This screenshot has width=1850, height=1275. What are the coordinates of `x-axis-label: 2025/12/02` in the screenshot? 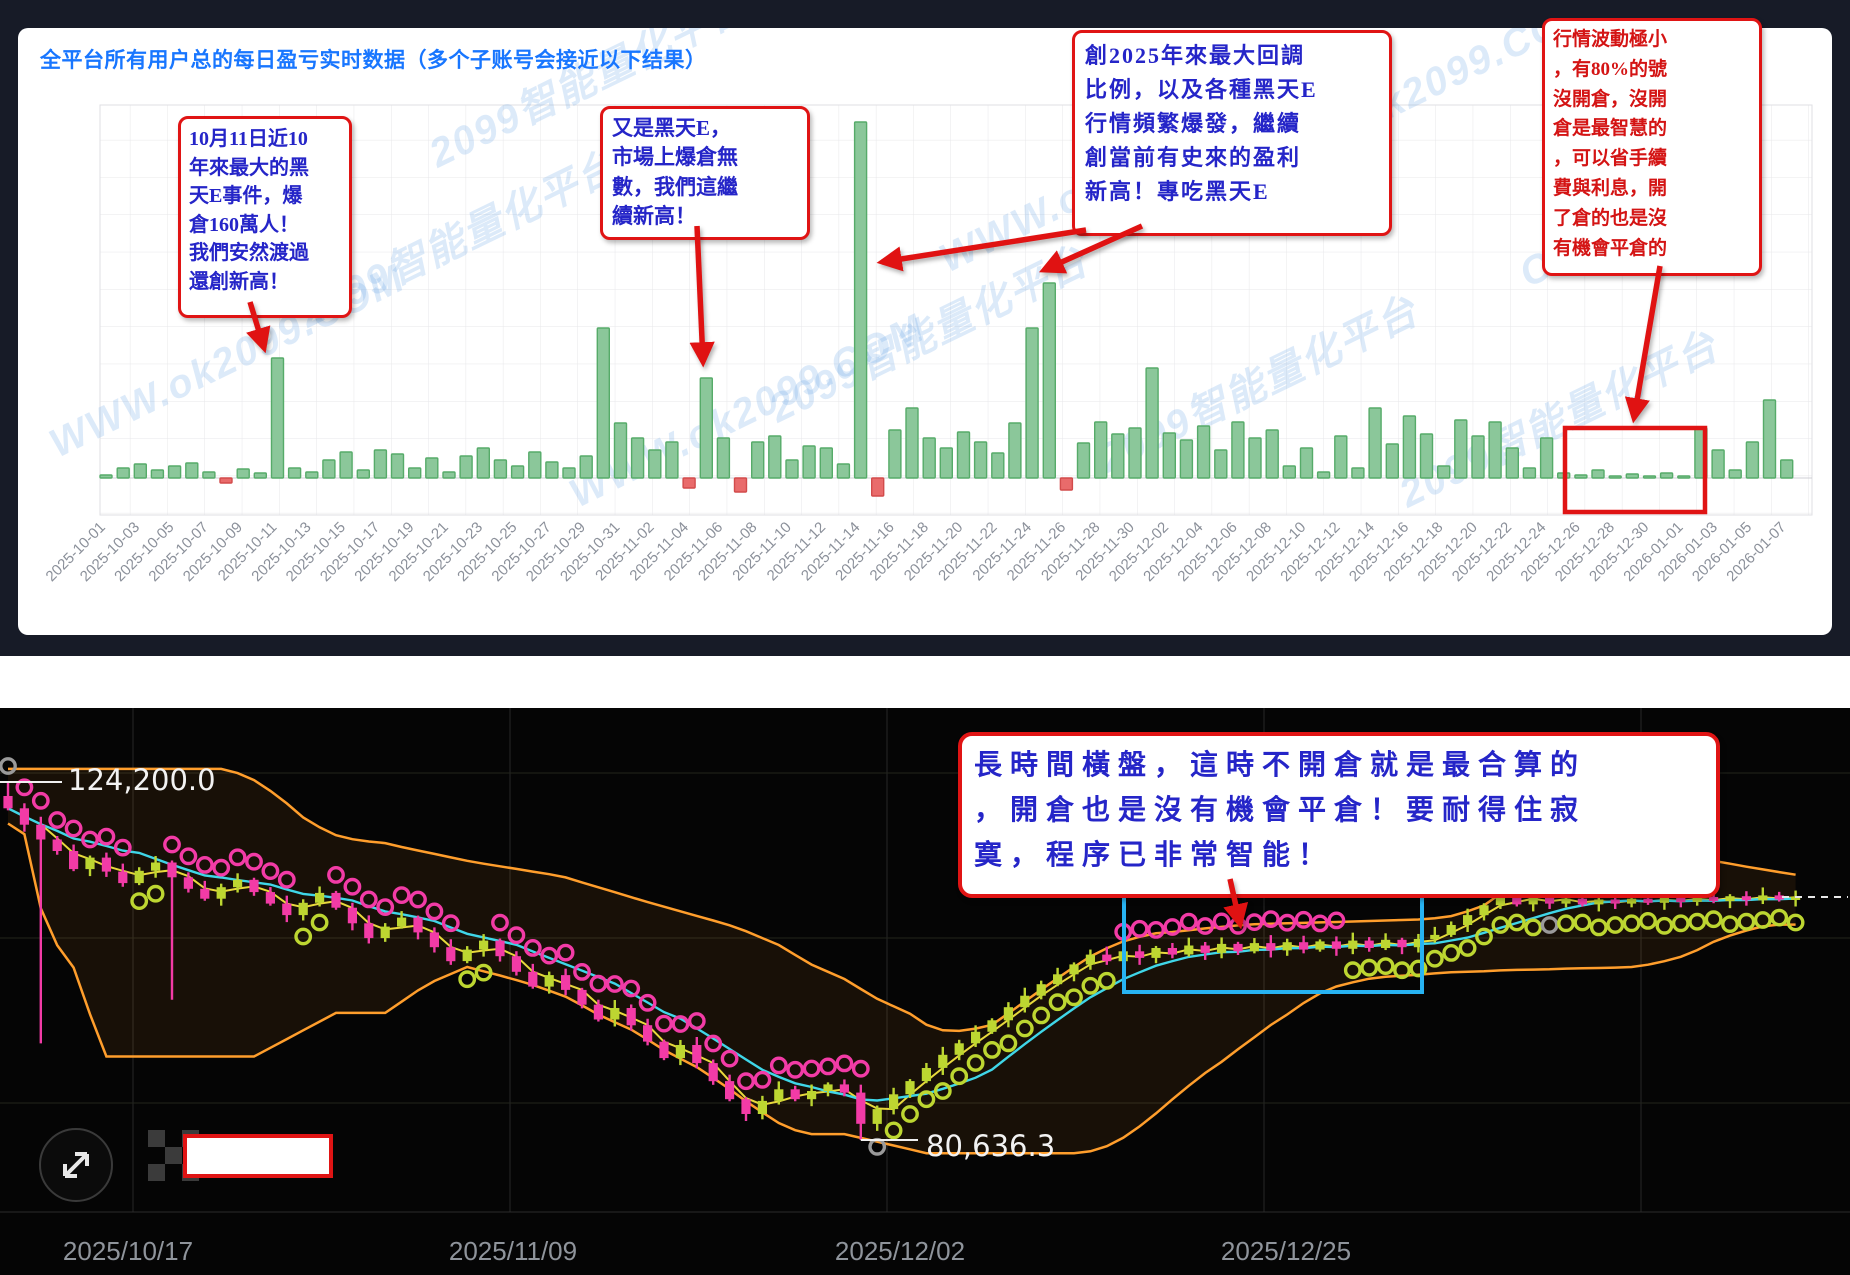 It's located at (900, 1251).